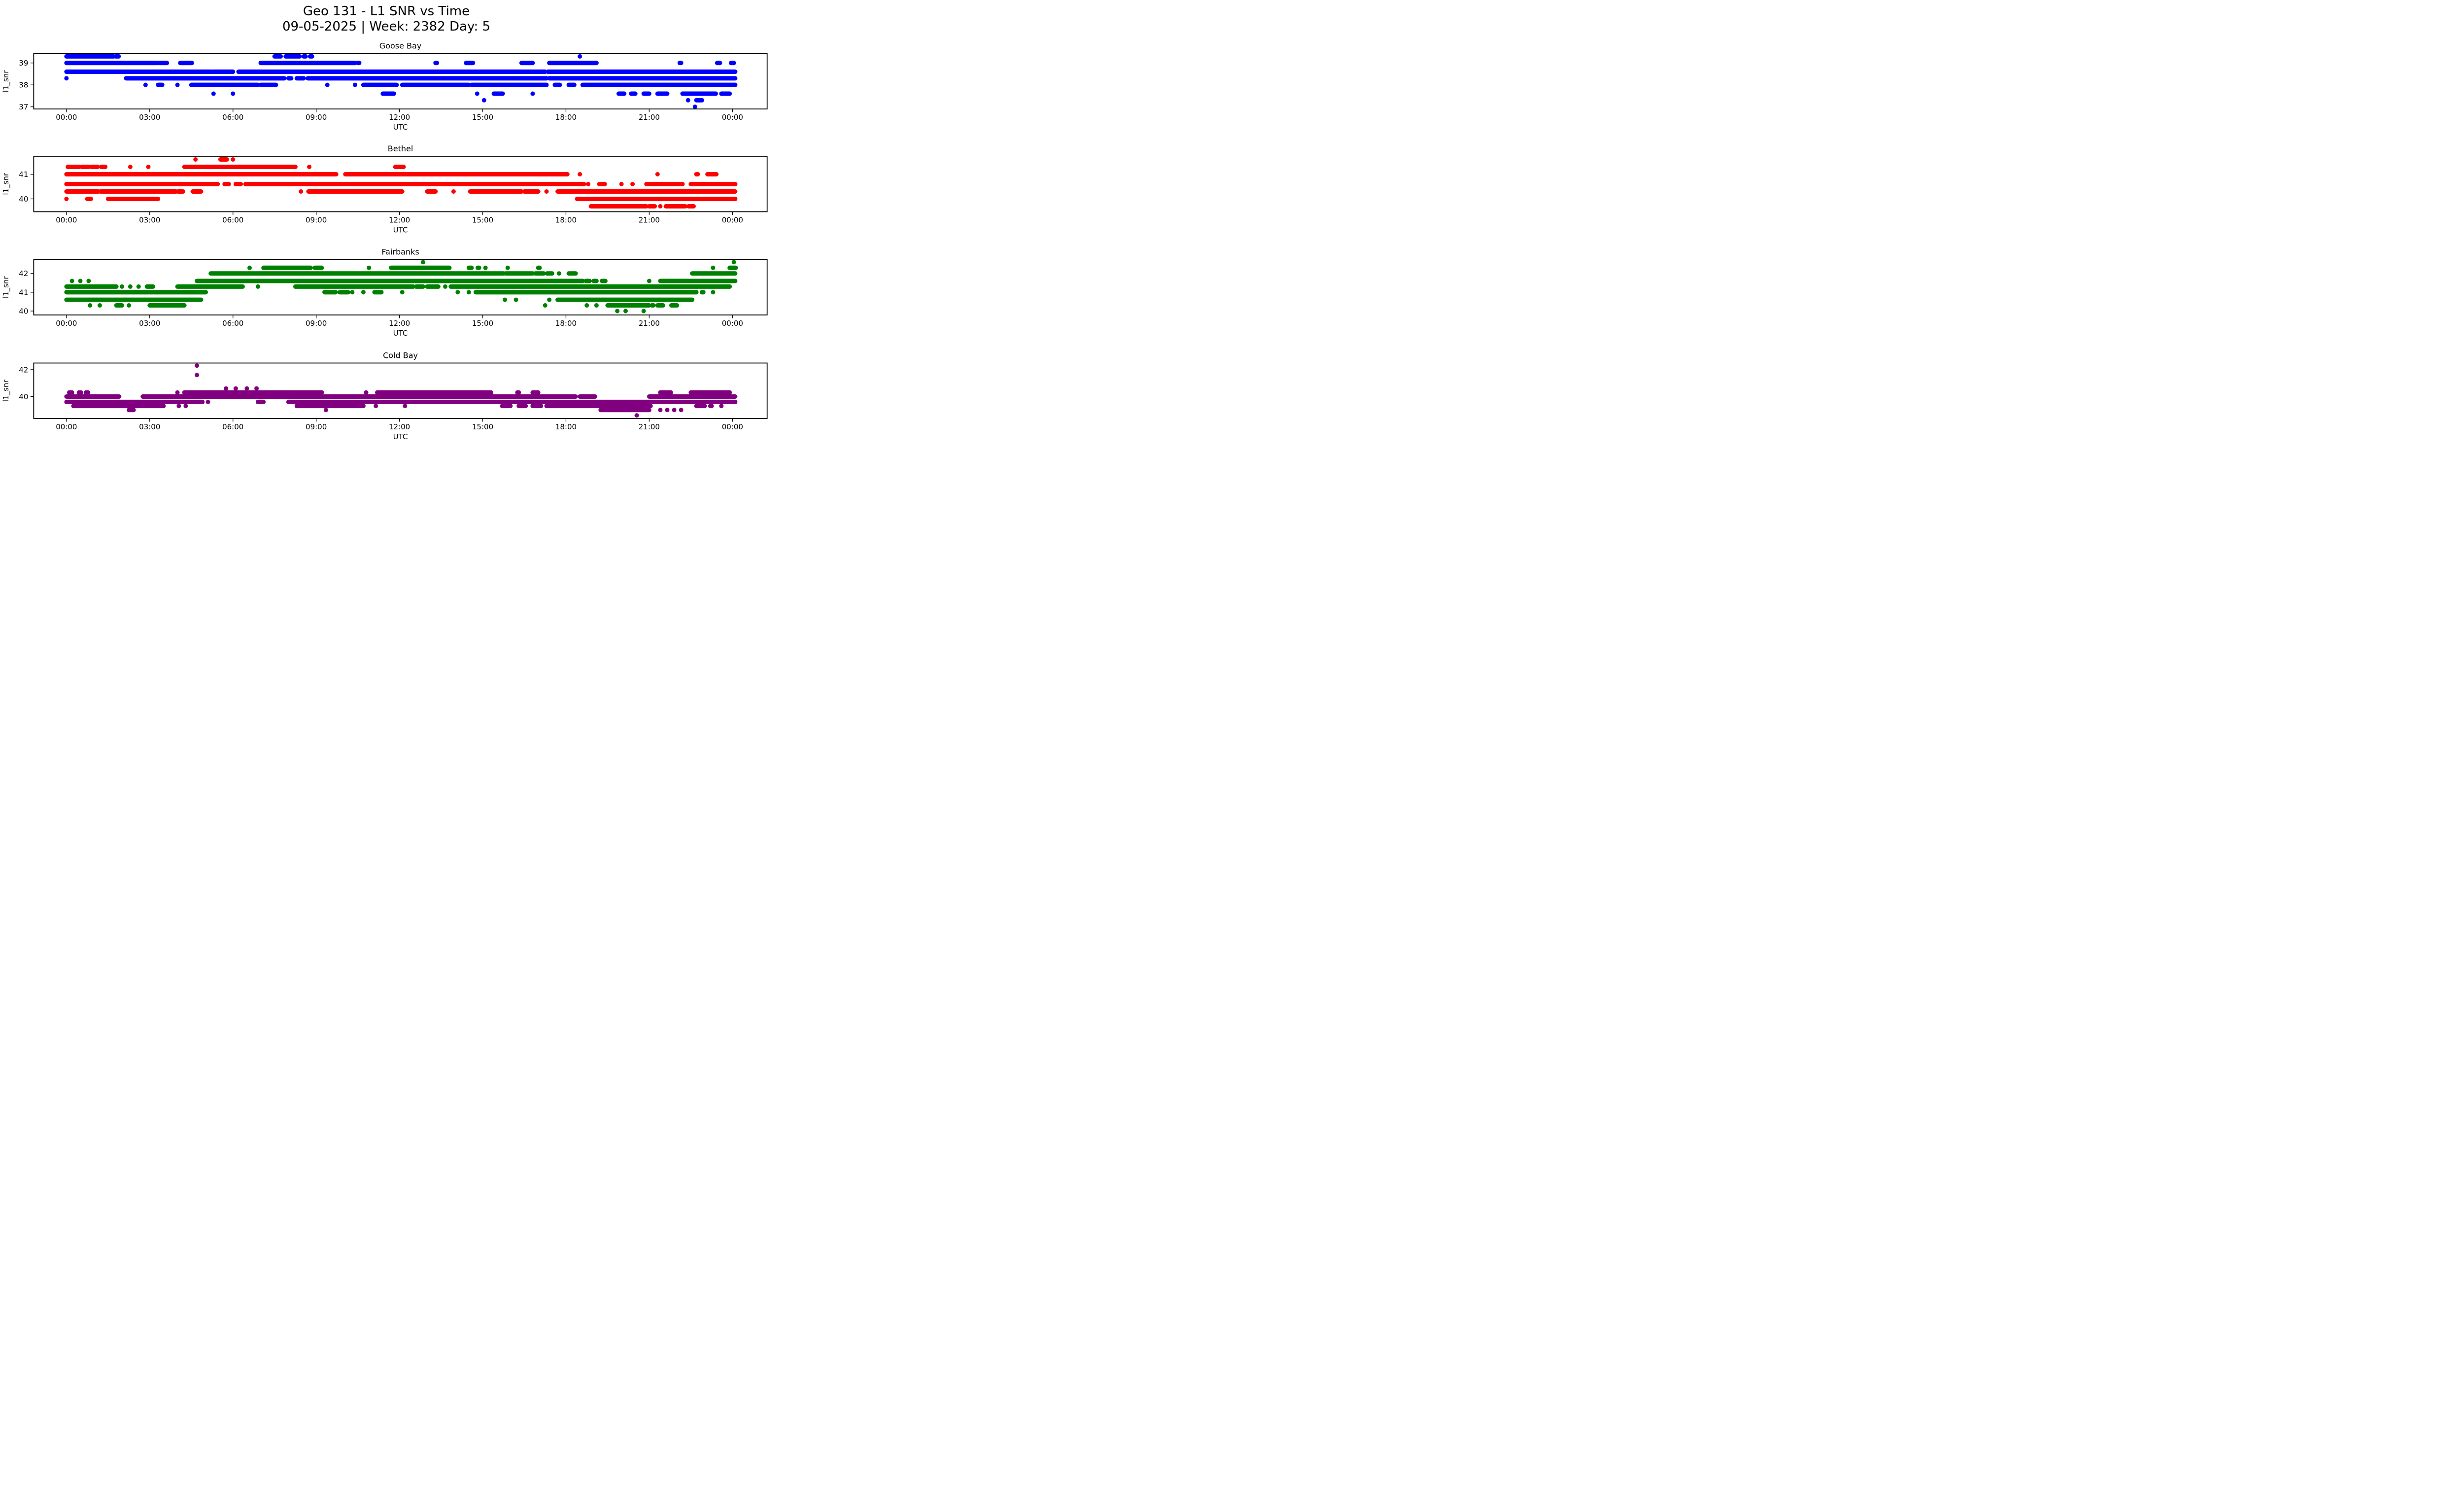 Image resolution: width=2464 pixels, height=1495 pixels. I want to click on y-tick-label: 38, so click(23, 85).